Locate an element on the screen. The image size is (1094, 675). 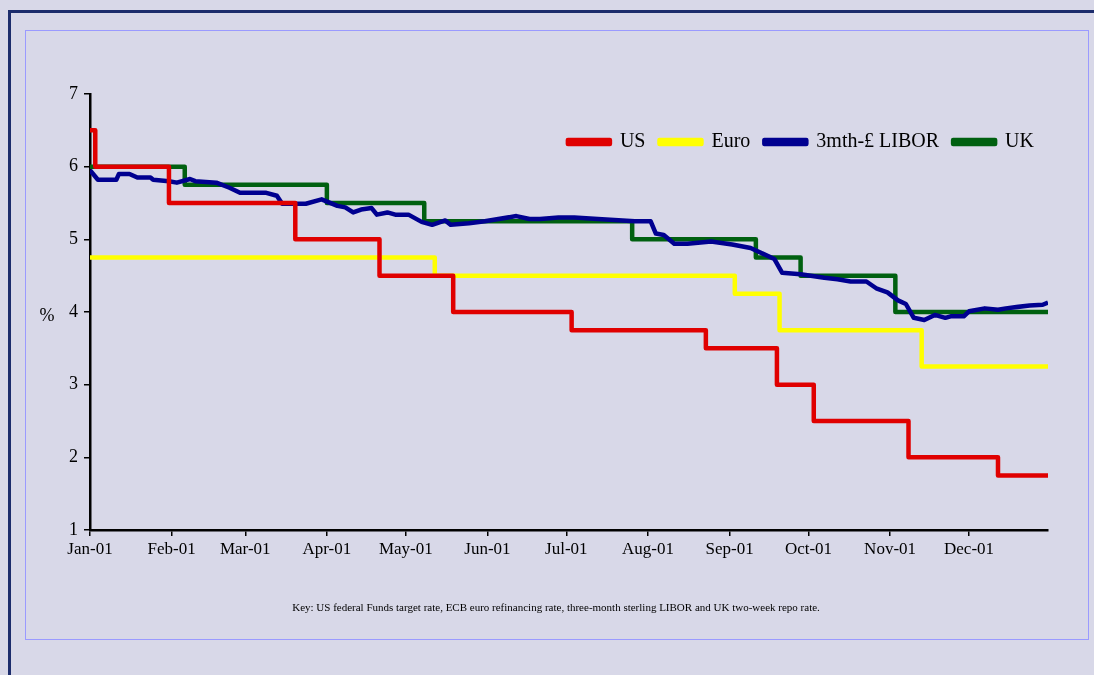
x-tick-label: Dec-01 is located at coordinates (969, 548).